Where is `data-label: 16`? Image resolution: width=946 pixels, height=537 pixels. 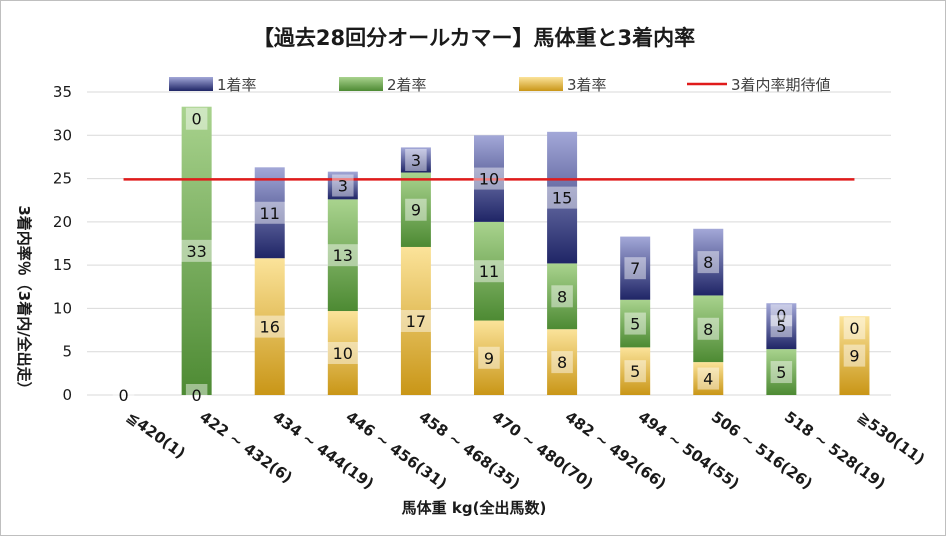
data-label: 16 is located at coordinates (270, 327).